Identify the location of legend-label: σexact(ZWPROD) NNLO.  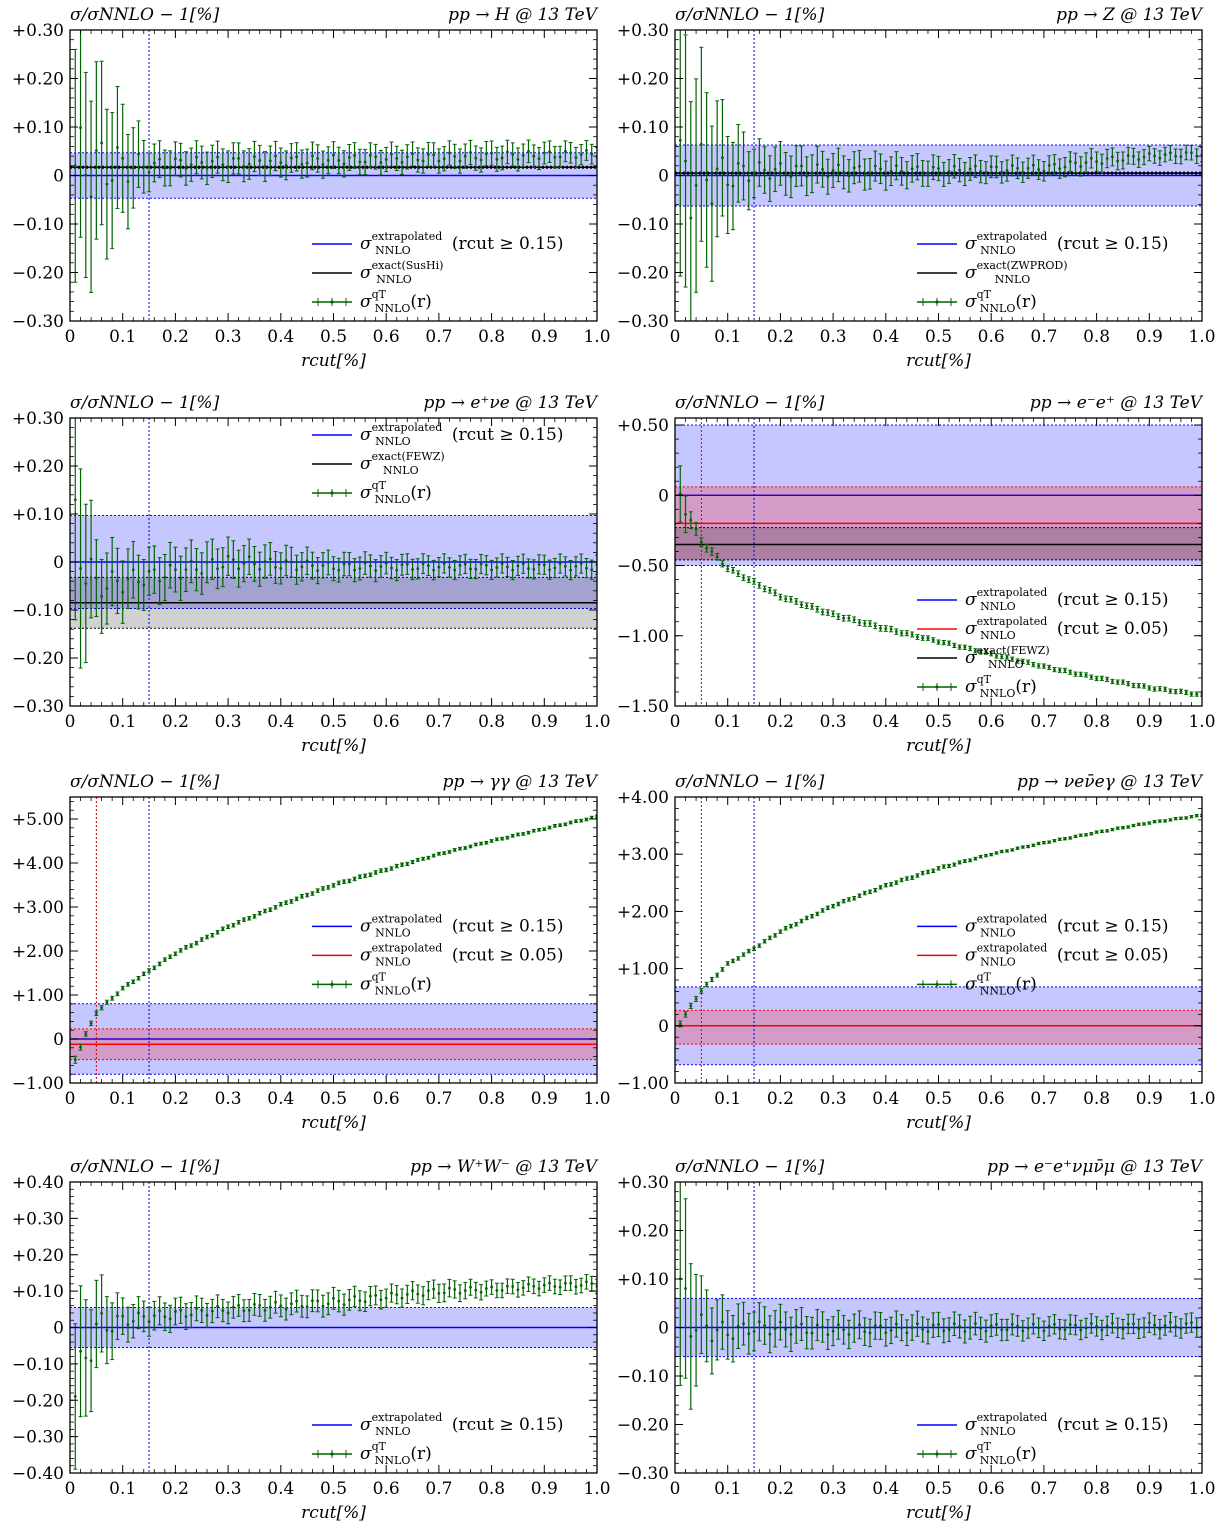
(1016, 272).